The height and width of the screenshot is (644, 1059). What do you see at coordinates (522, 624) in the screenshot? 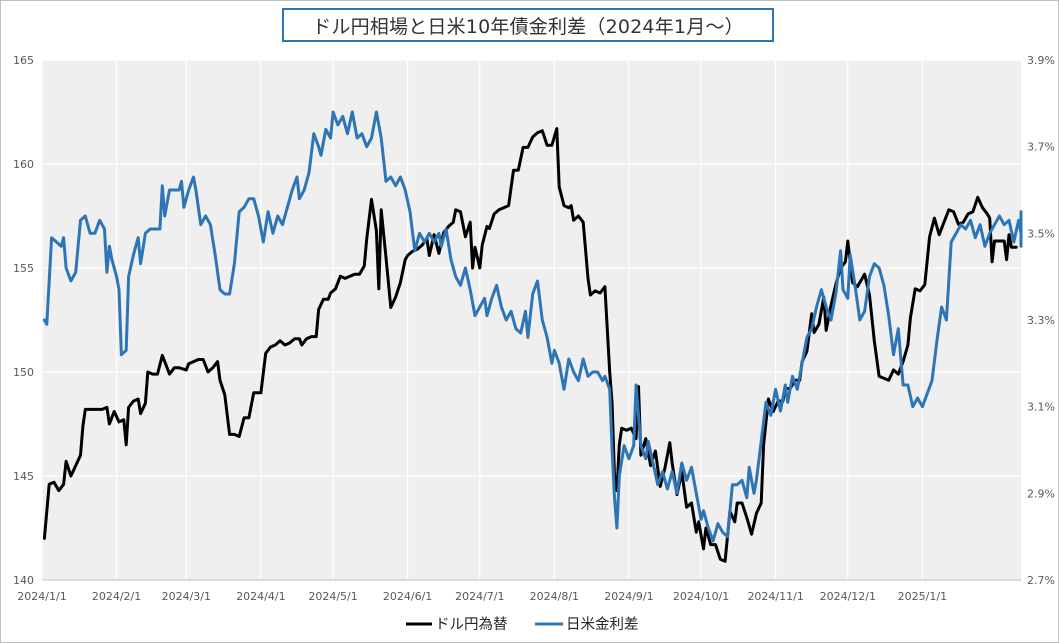
I see `legend: ドル円為替 日米金利差` at bounding box center [522, 624].